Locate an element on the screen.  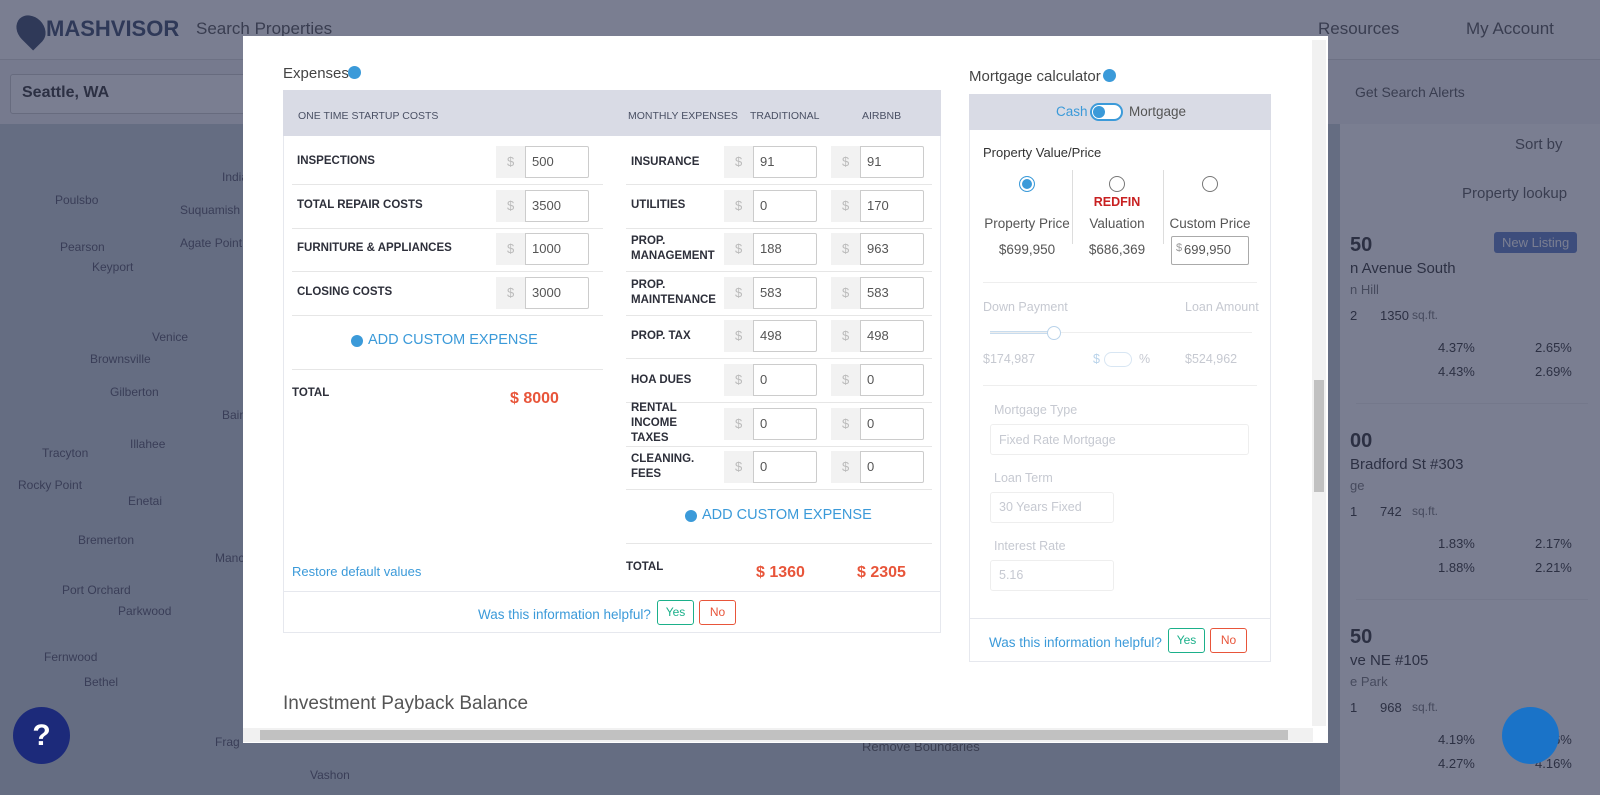
total-label: TOTAL is located at coordinates (645, 567).